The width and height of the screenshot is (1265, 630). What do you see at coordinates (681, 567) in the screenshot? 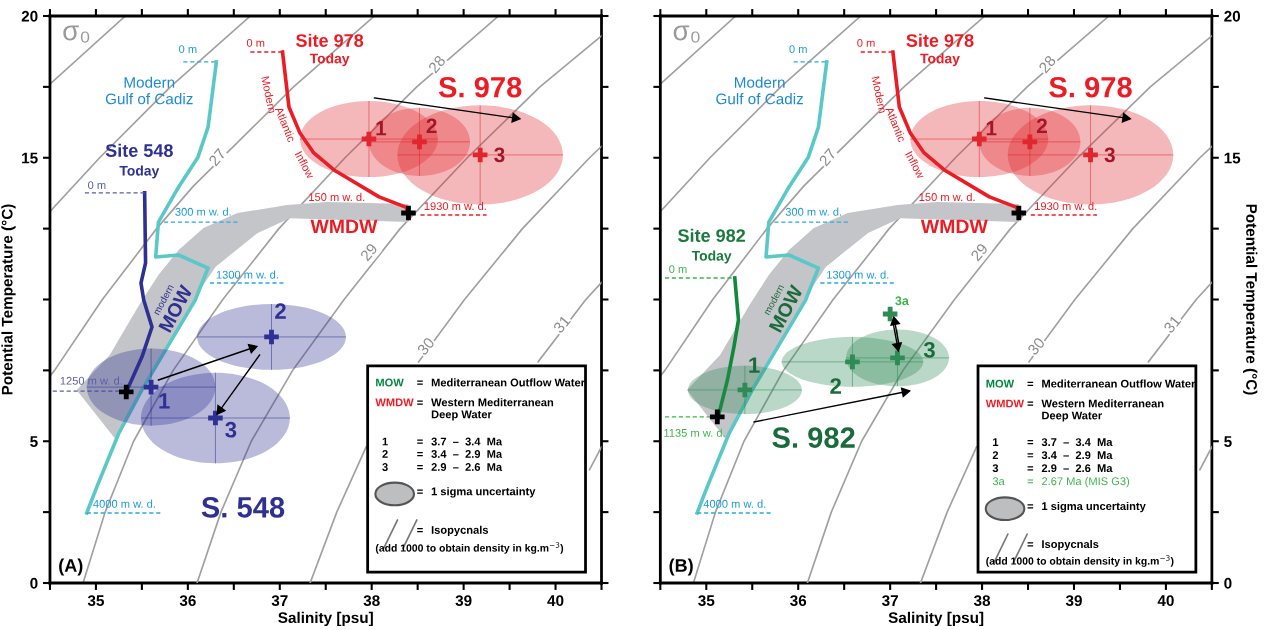
I see `text: (B)` at bounding box center [681, 567].